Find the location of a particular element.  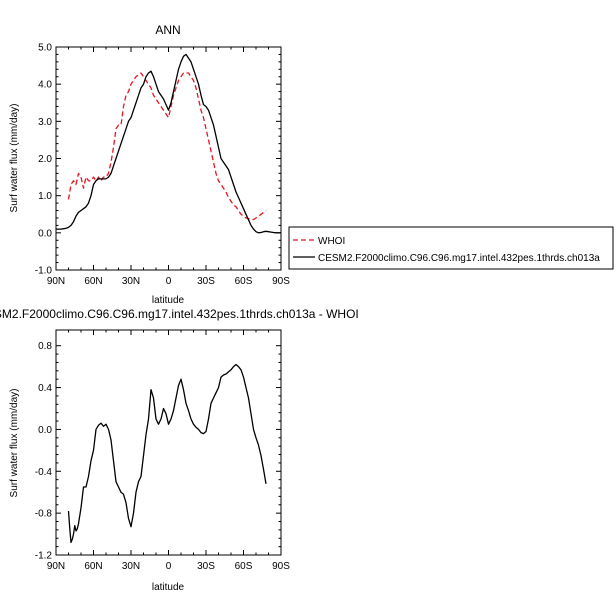

top-x-tick-label: 90N is located at coordinates (56, 281).